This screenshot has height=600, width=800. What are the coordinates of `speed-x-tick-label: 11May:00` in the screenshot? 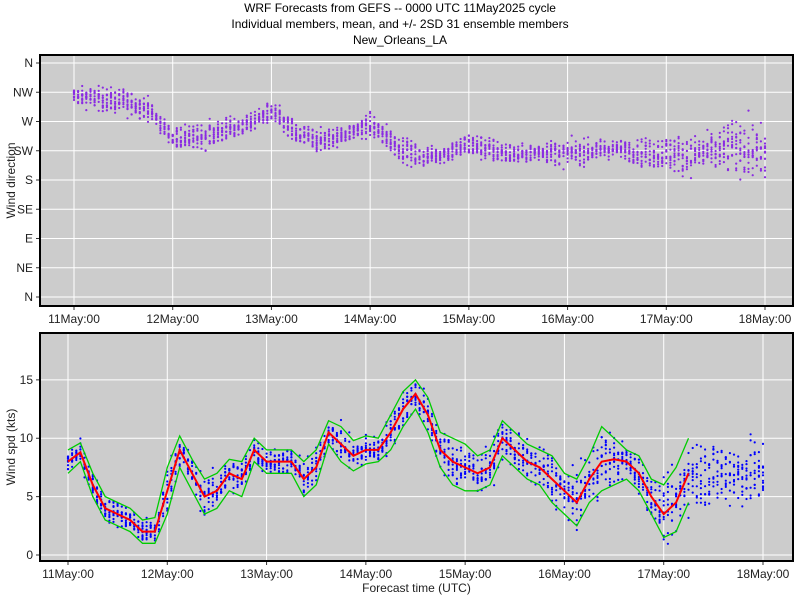 It's located at (68, 574).